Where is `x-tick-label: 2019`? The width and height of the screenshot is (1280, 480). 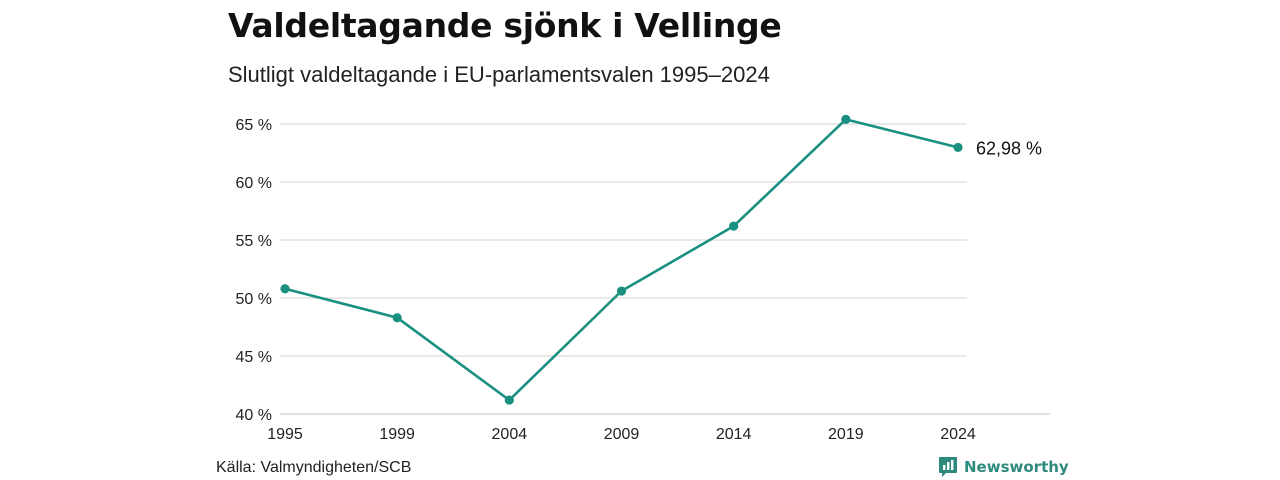 x-tick-label: 2019 is located at coordinates (846, 434).